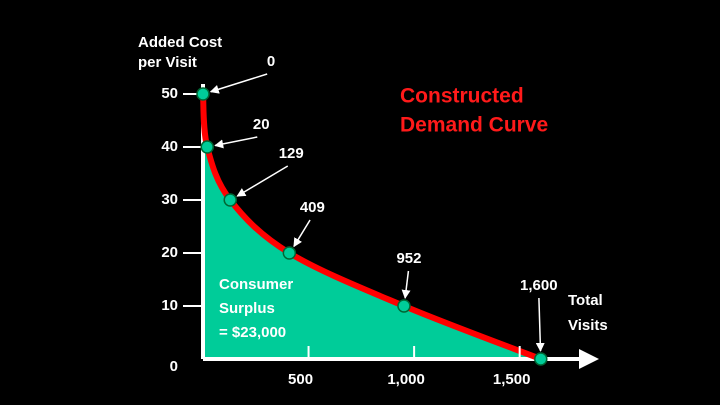  I want to click on annotation: = $23,000, so click(252, 332).